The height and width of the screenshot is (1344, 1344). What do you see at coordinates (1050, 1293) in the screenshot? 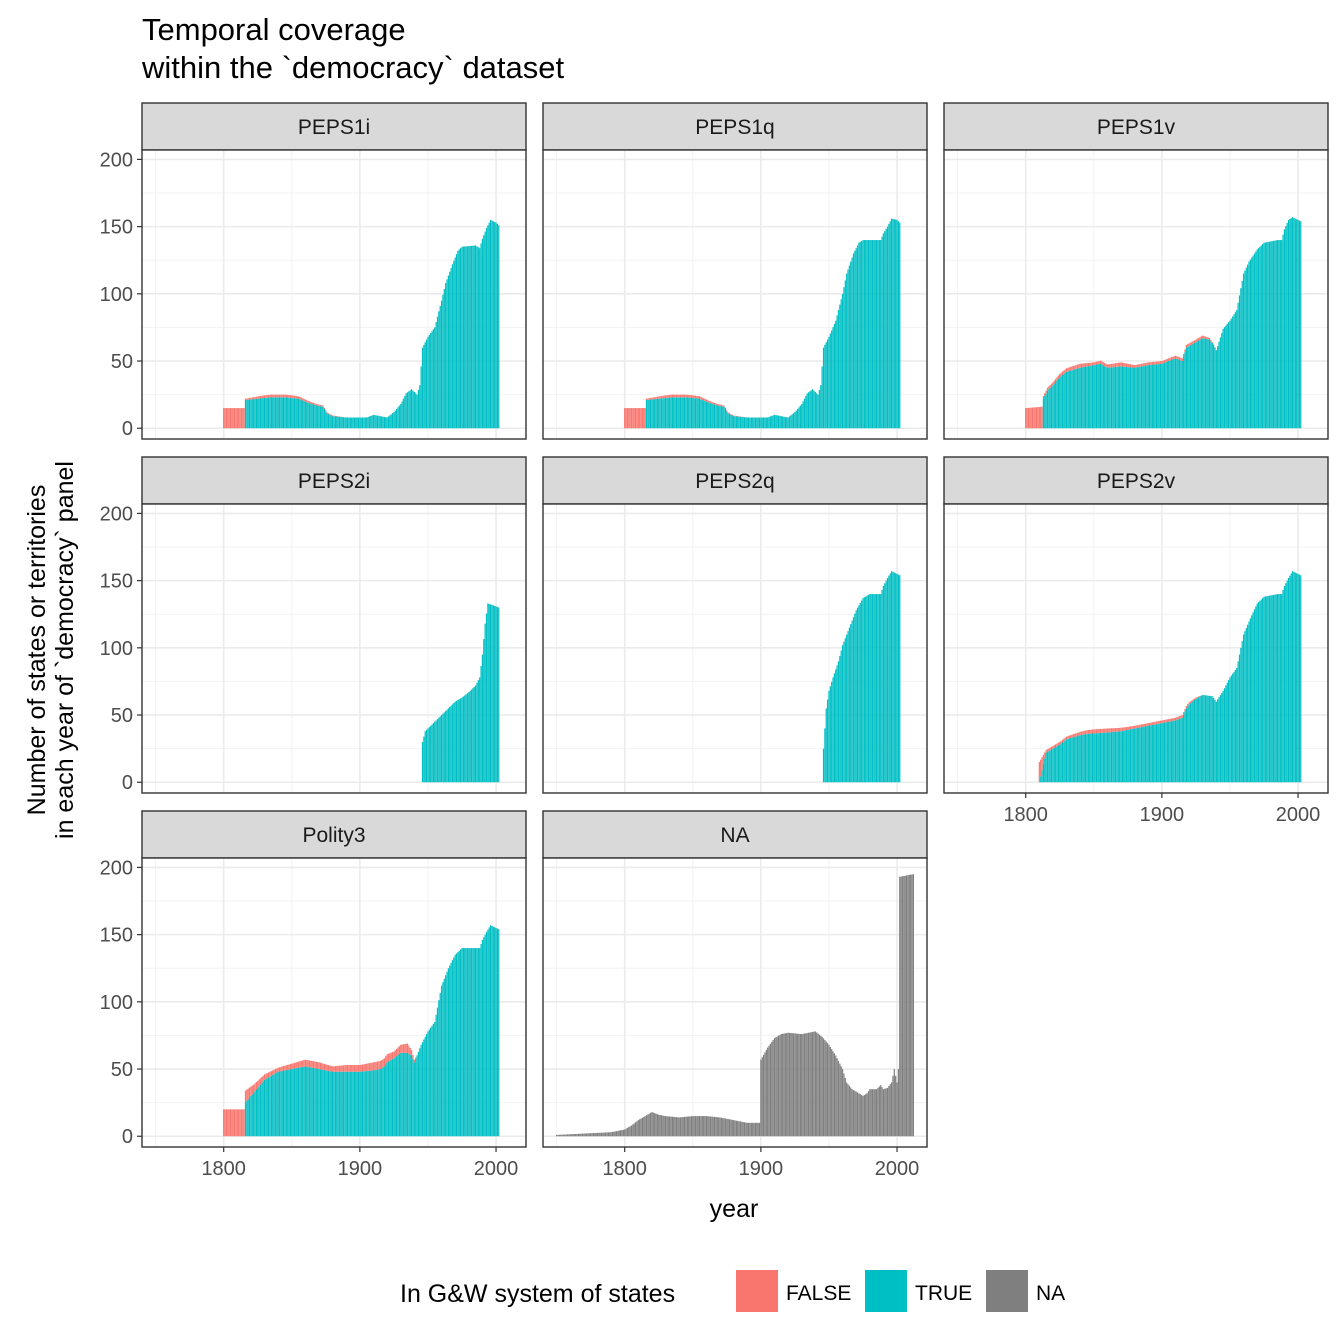
I see `legend-label-na: NA` at bounding box center [1050, 1293].